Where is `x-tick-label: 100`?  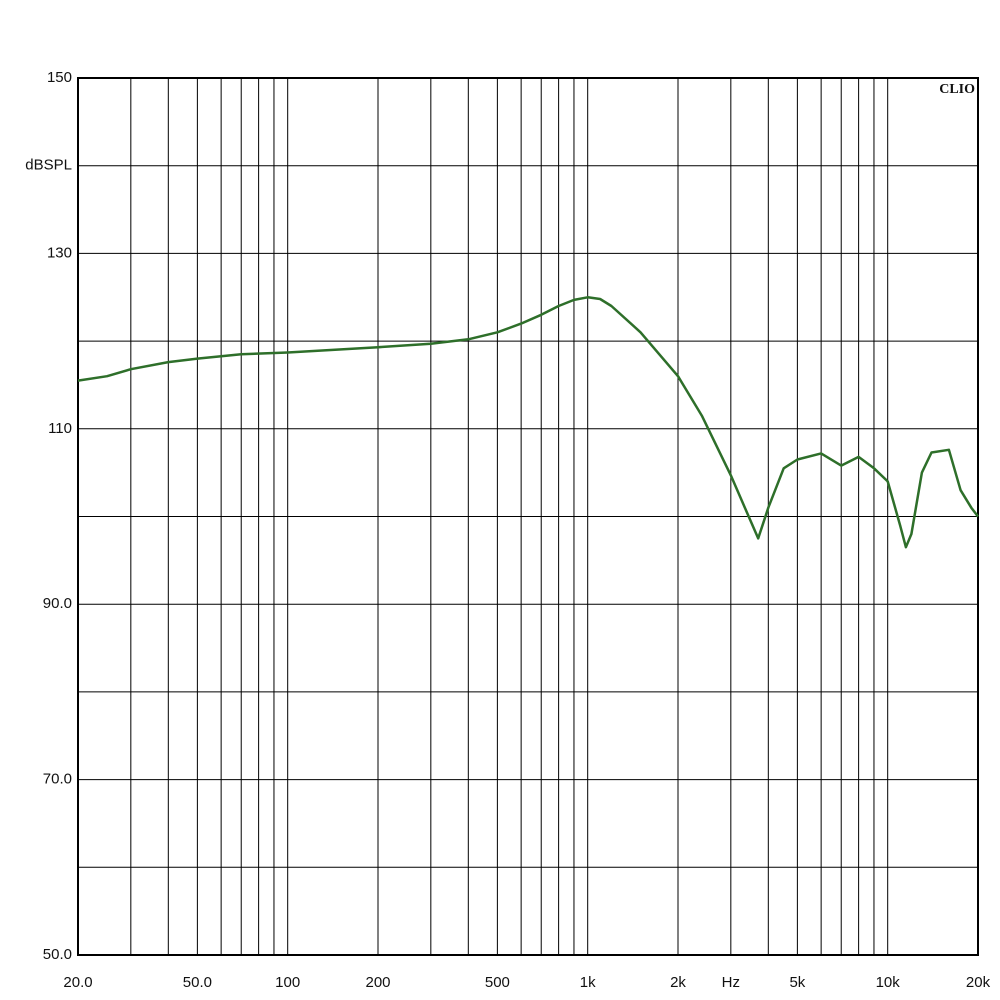
x-tick-label: 100 is located at coordinates (287, 982).